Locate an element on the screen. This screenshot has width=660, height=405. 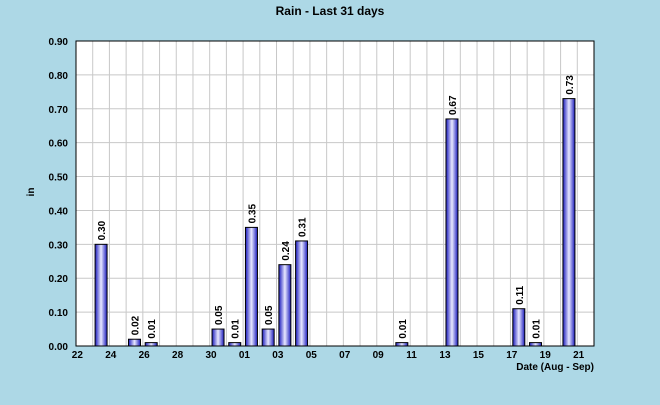
x-axis-label: Date (Aug - Sep) is located at coordinates (555, 367).